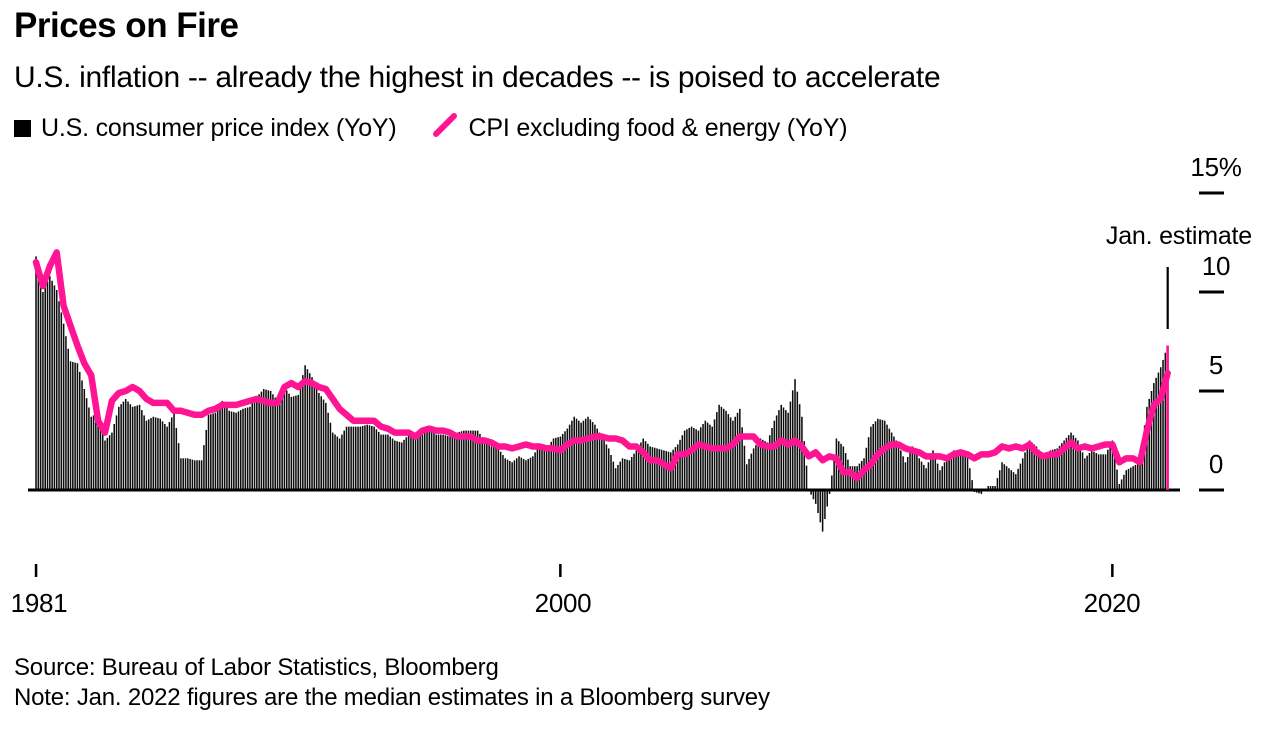  Describe the element at coordinates (445, 128) in the screenshot. I see `line-swatch-icon` at that location.